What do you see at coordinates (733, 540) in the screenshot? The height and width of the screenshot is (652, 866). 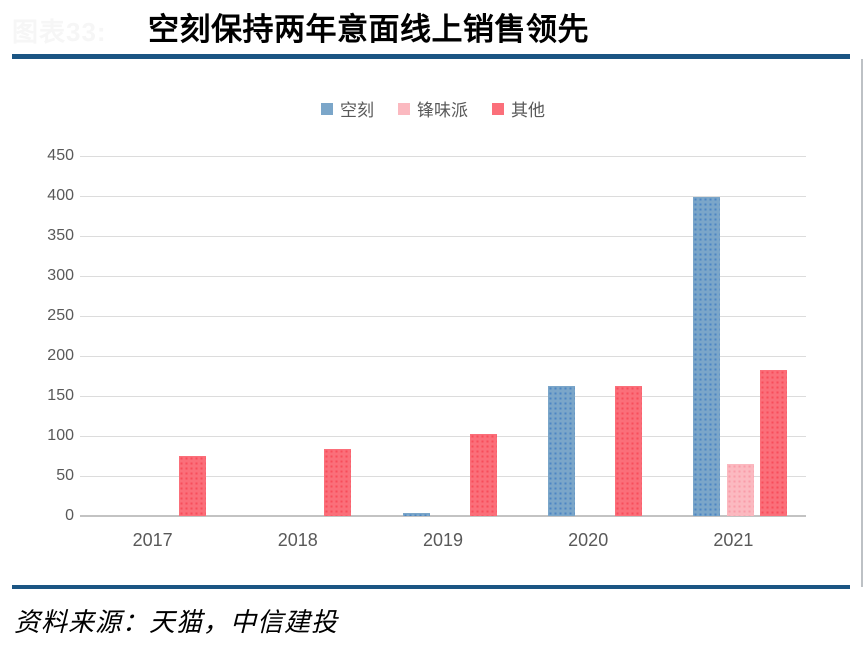 I see `x-axis-tick-label: 2021` at bounding box center [733, 540].